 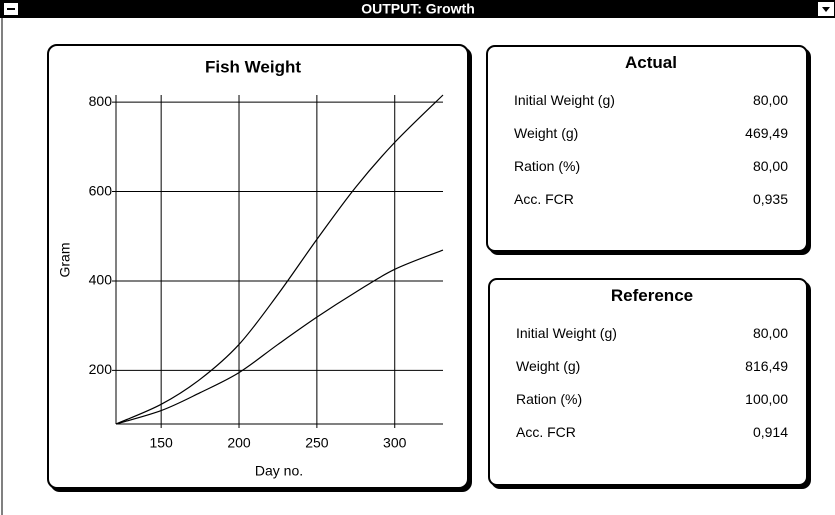 I want to click on x-axis-label: Day no., so click(x=279, y=471).